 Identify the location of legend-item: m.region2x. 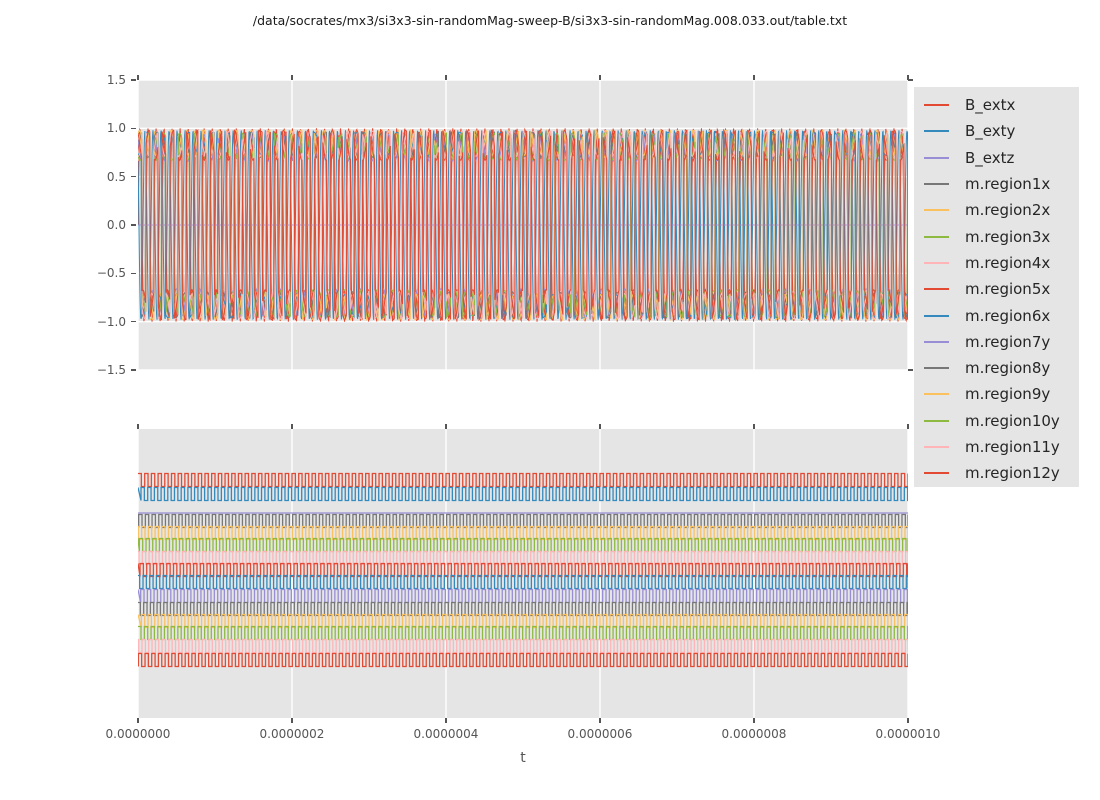
(996, 210).